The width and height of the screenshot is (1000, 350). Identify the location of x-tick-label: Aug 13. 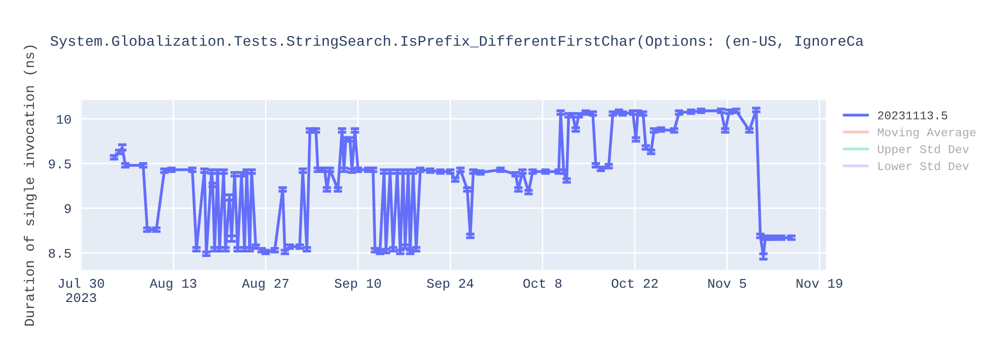
(173, 284).